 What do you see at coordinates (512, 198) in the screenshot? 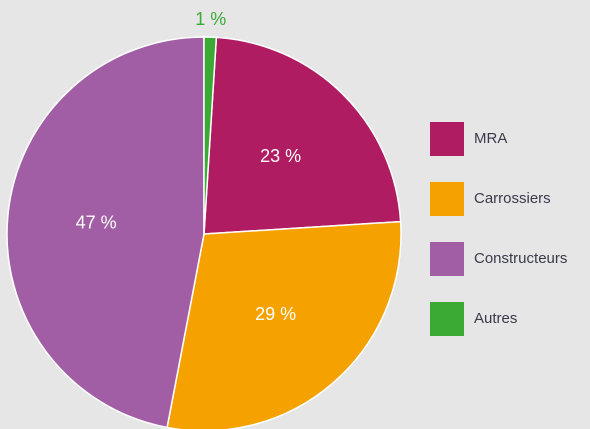
I see `legend-label: Carrossiers` at bounding box center [512, 198].